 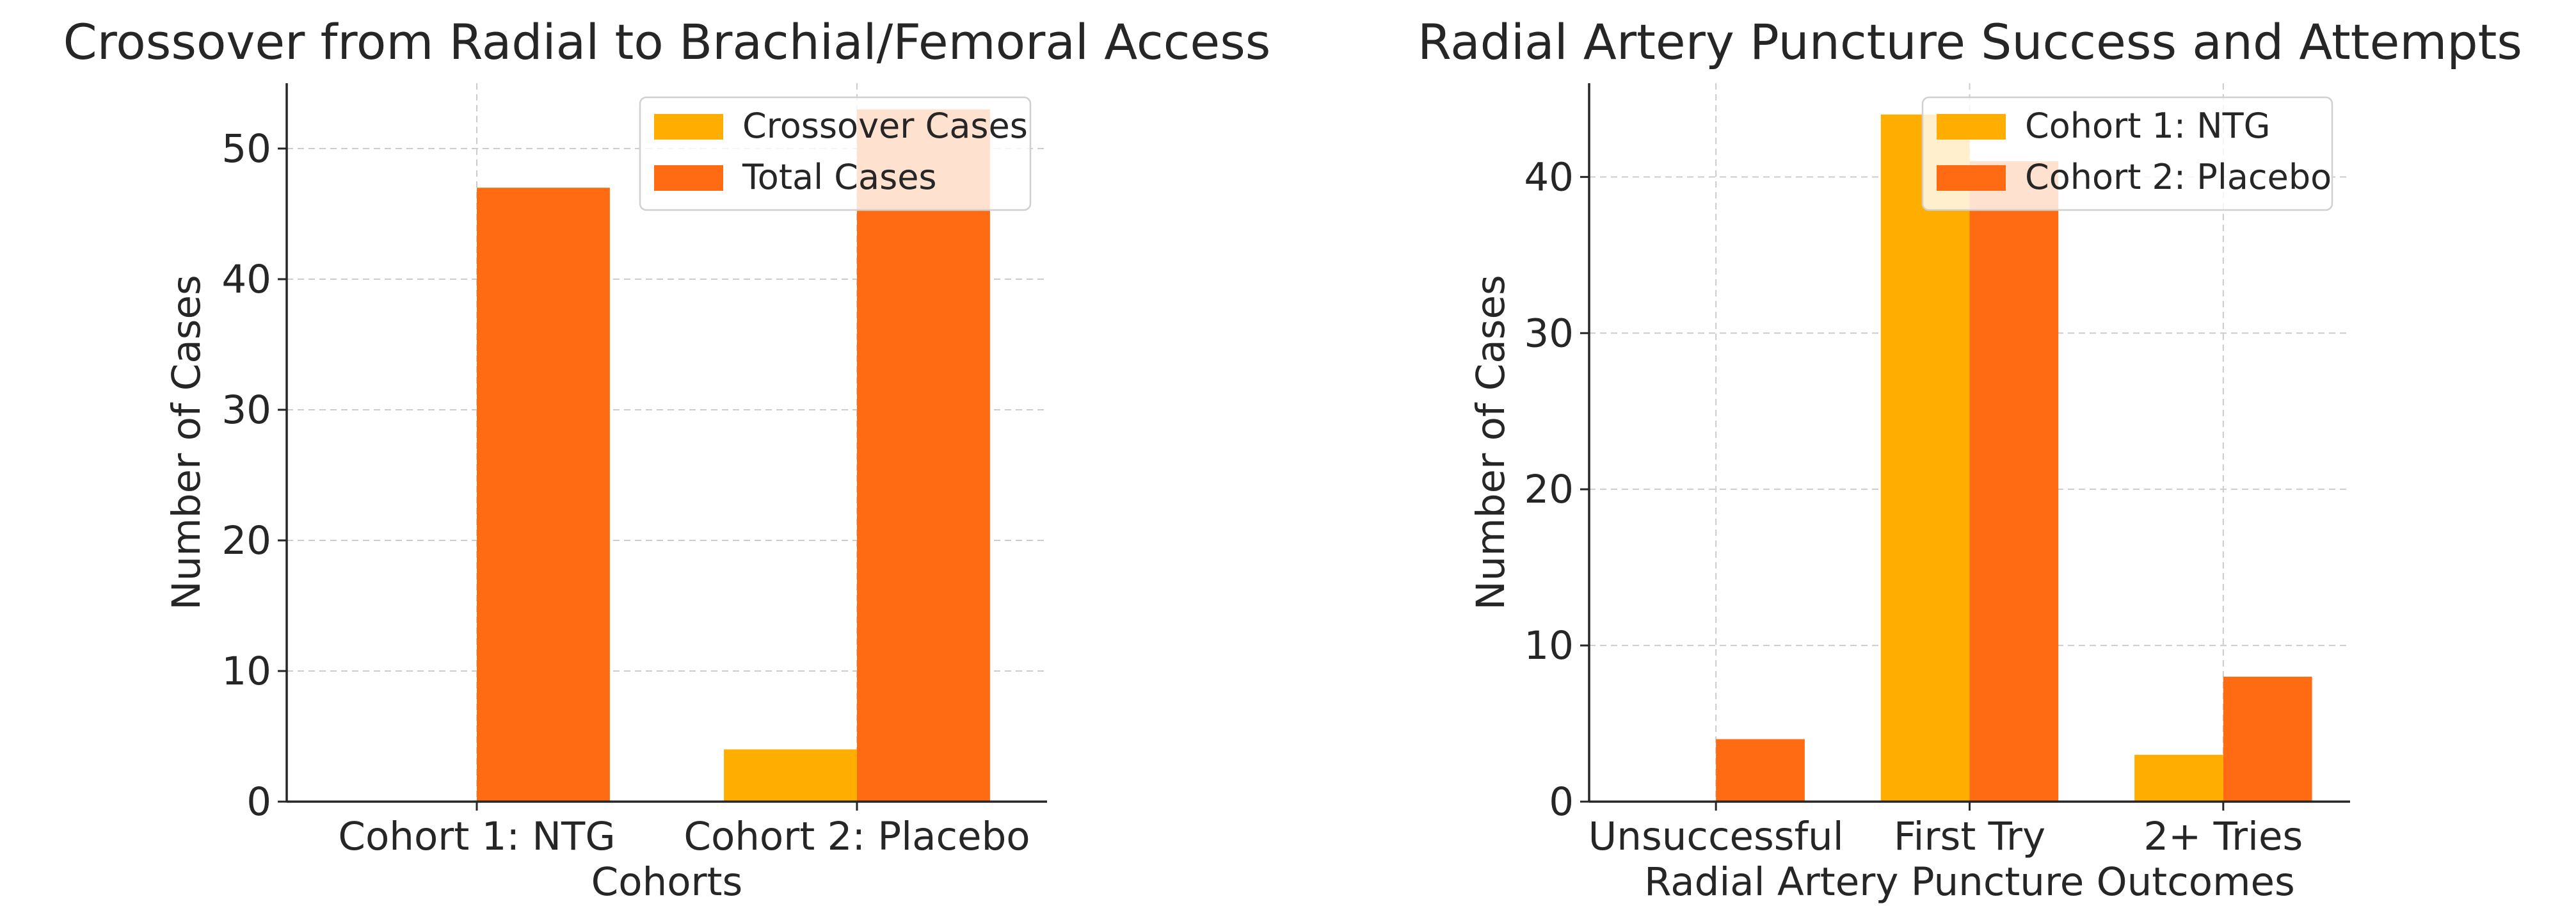 I want to click on legend-label: Crossover Cases, so click(x=885, y=126).